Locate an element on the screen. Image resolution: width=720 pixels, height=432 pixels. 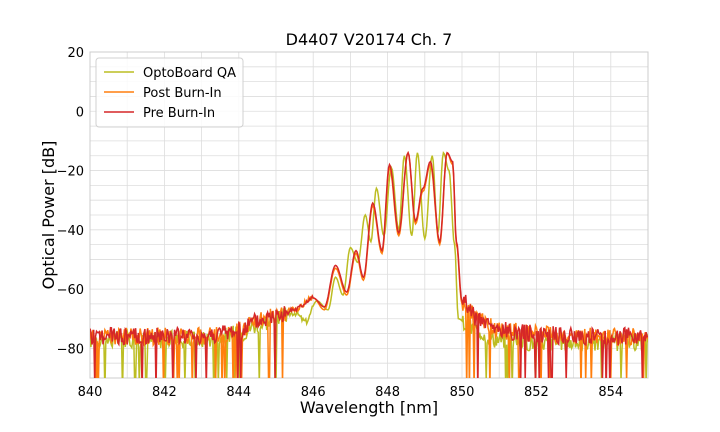
legend-label-optoboard-qa: OptoBoard QA is located at coordinates (189, 73).